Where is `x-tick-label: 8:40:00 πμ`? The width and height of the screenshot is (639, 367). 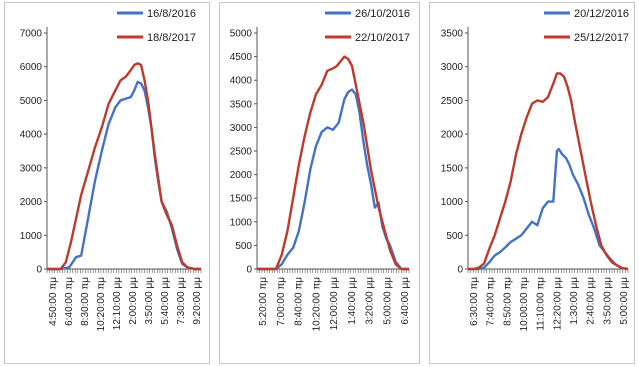 x-tick-label: 8:40:00 πμ is located at coordinates (299, 301).